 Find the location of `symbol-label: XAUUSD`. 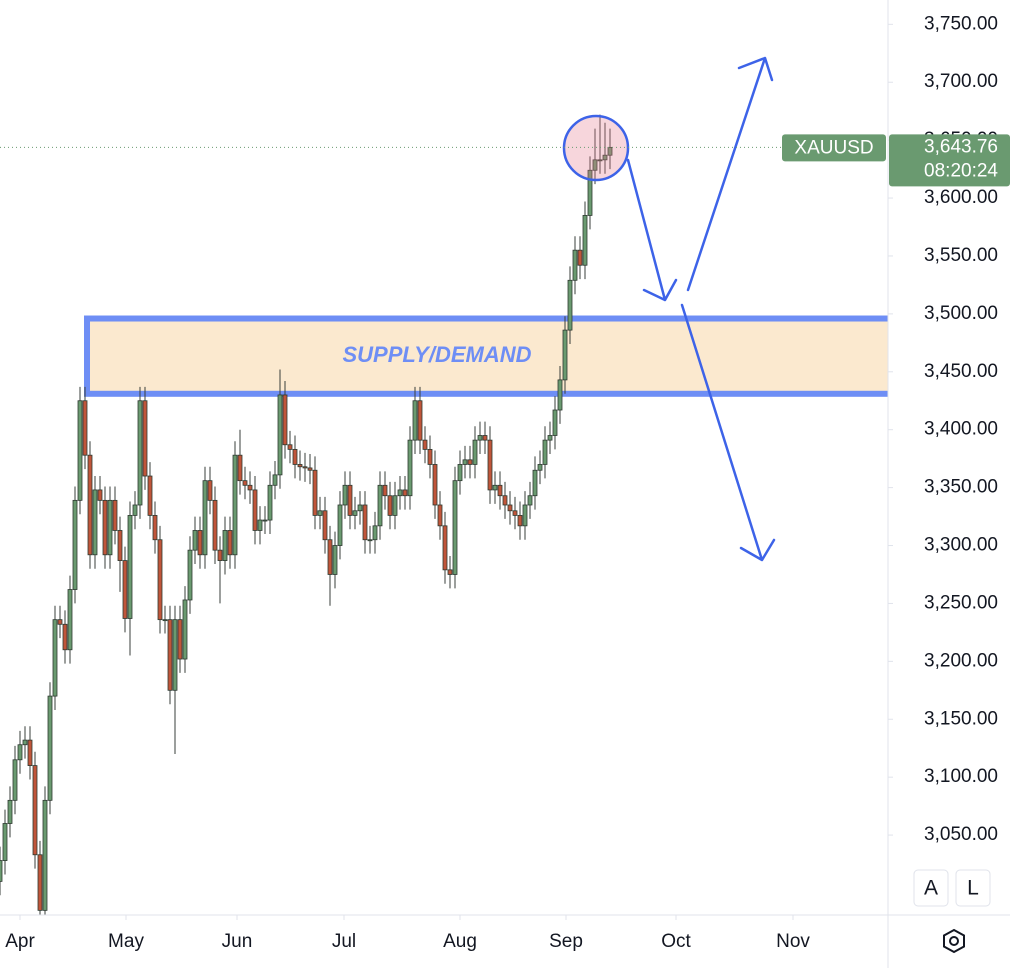

symbol-label: XAUUSD is located at coordinates (833, 147).